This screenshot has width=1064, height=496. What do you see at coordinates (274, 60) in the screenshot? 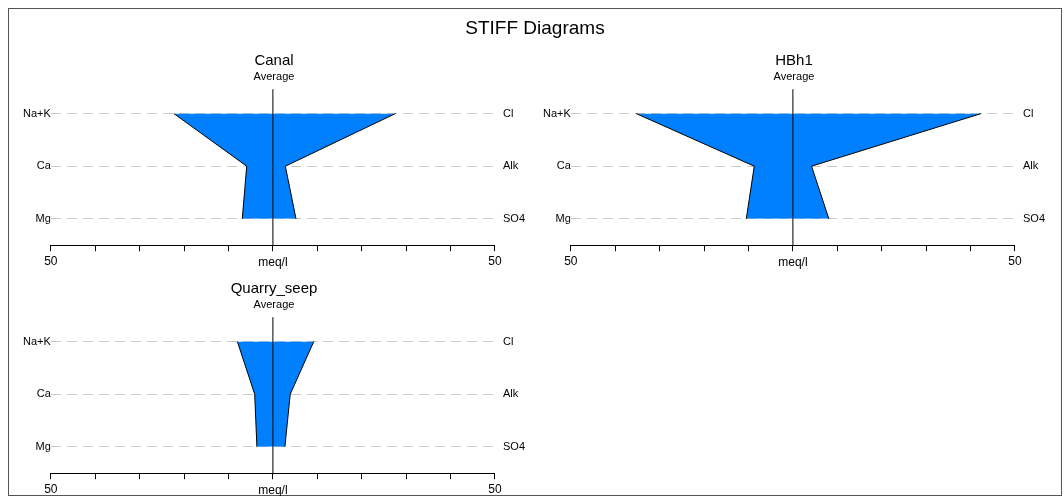
I see `chart-title: Canal` at bounding box center [274, 60].